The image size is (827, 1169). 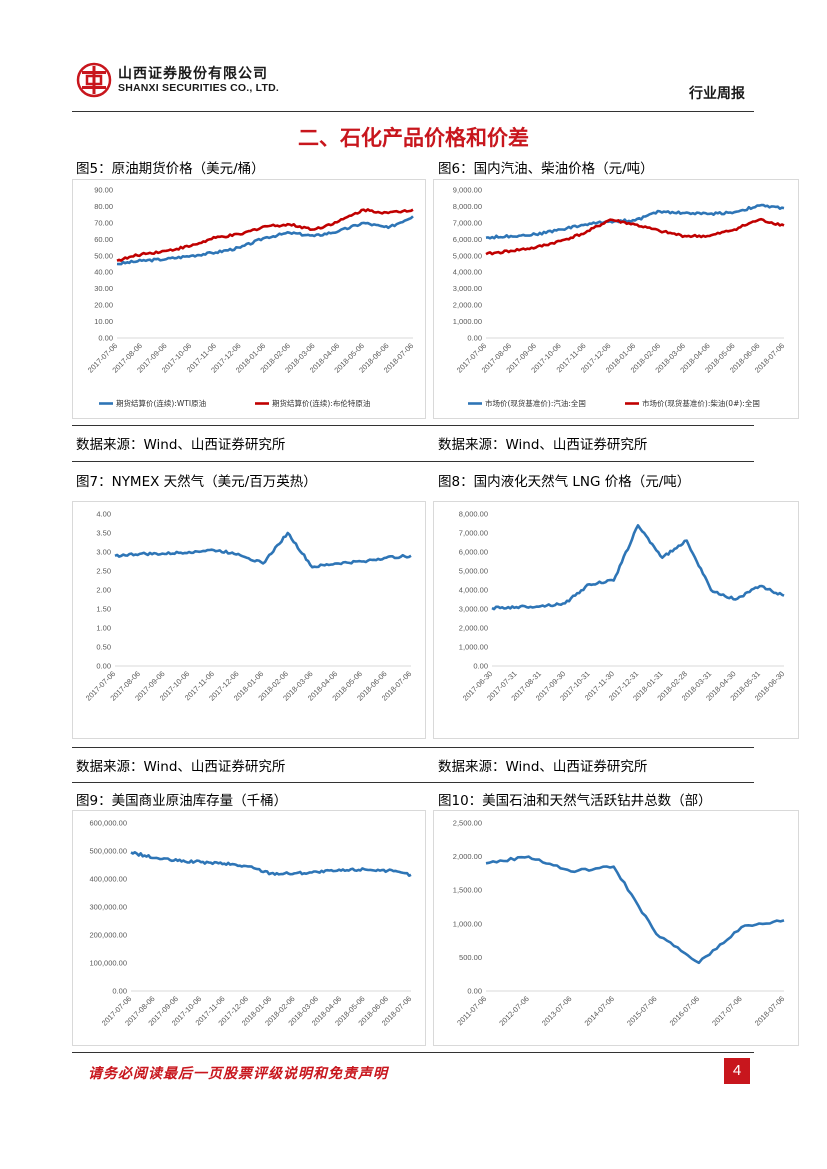 What do you see at coordinates (103, 255) in the screenshot?
I see `y-tick-label: 50.00` at bounding box center [103, 255].